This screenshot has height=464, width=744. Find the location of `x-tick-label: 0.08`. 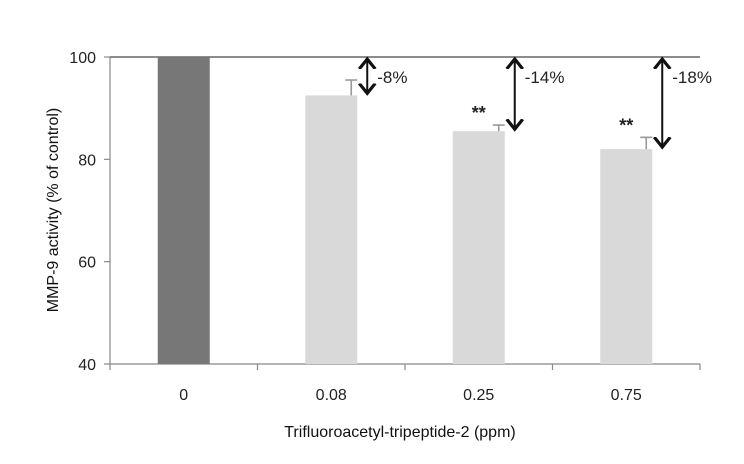

x-tick-label: 0.08 is located at coordinates (331, 395).